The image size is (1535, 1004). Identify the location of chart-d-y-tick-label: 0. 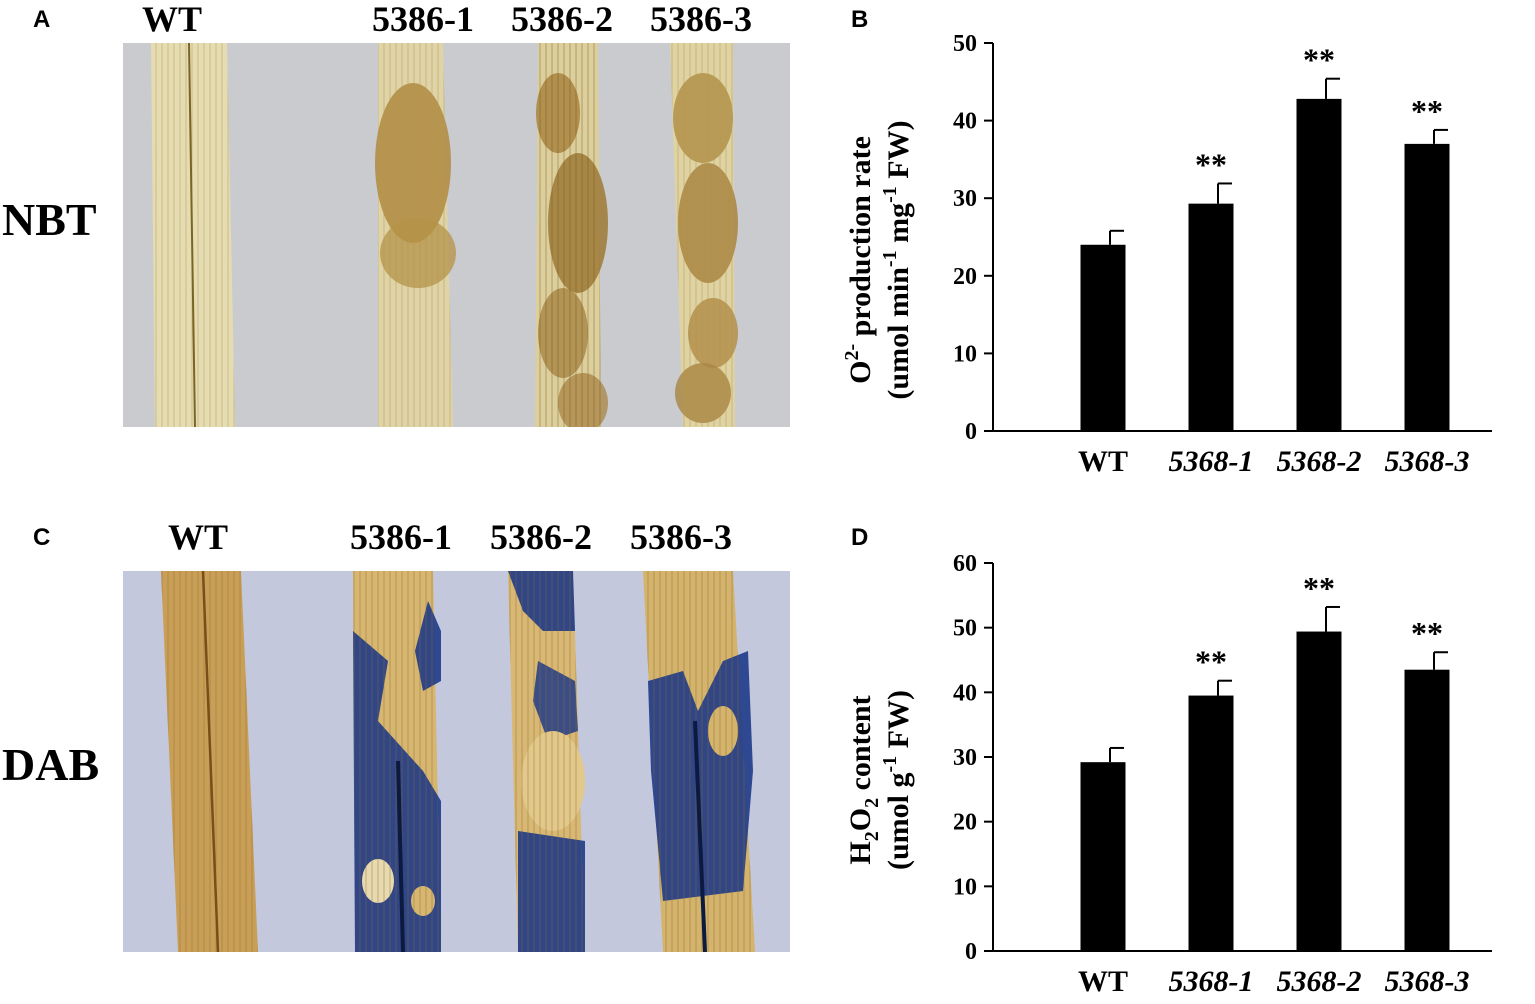
(971, 952).